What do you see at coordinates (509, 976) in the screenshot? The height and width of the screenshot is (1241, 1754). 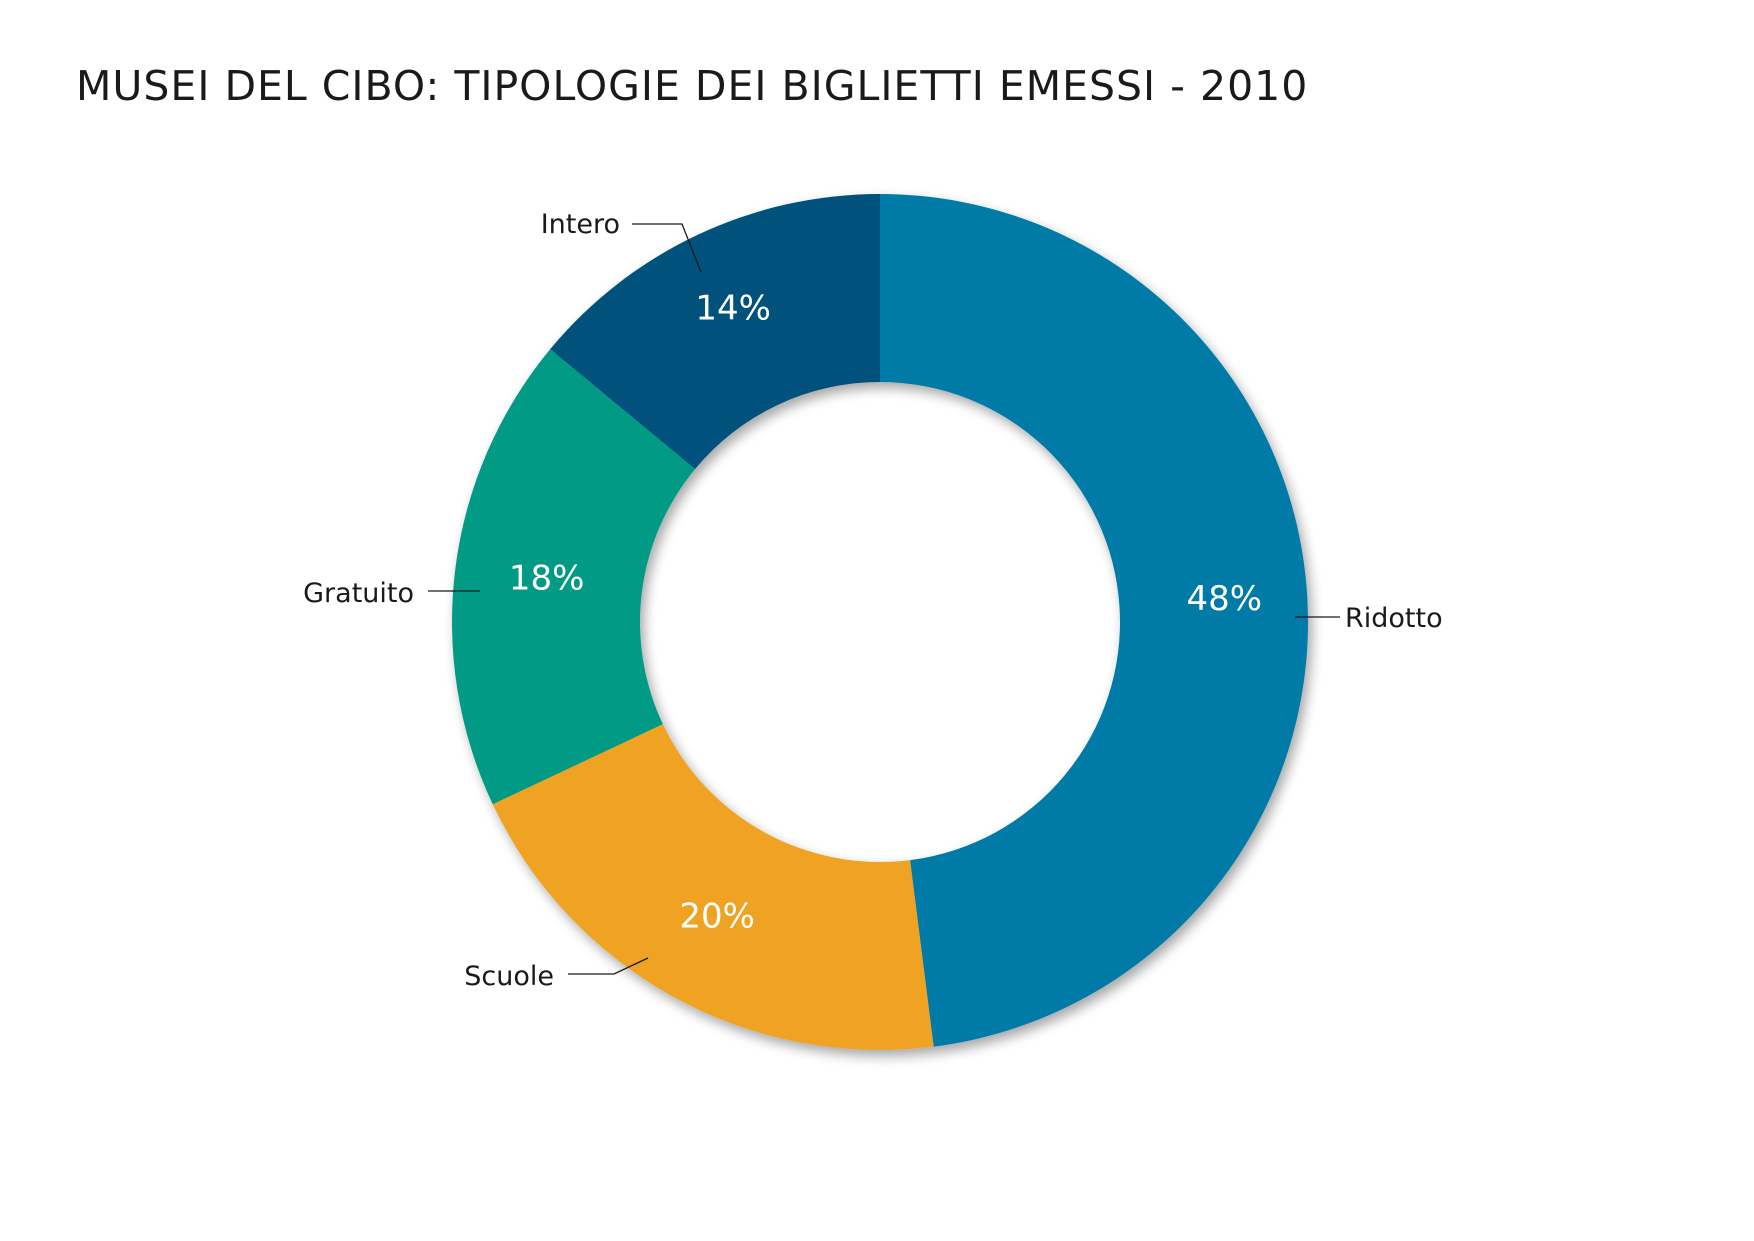 I see `category-label-scuole: Scuole` at bounding box center [509, 976].